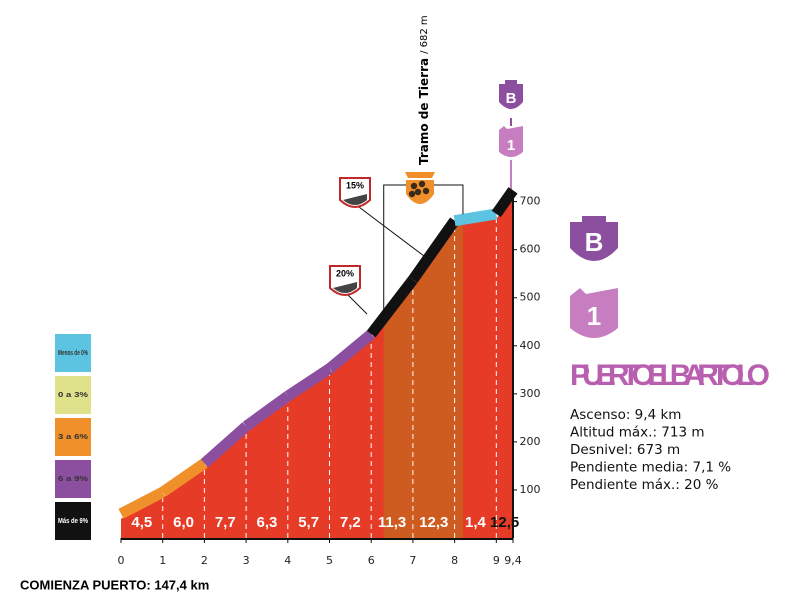  Describe the element at coordinates (530, 201) in the screenshot. I see `y-tick-label: 700` at that location.